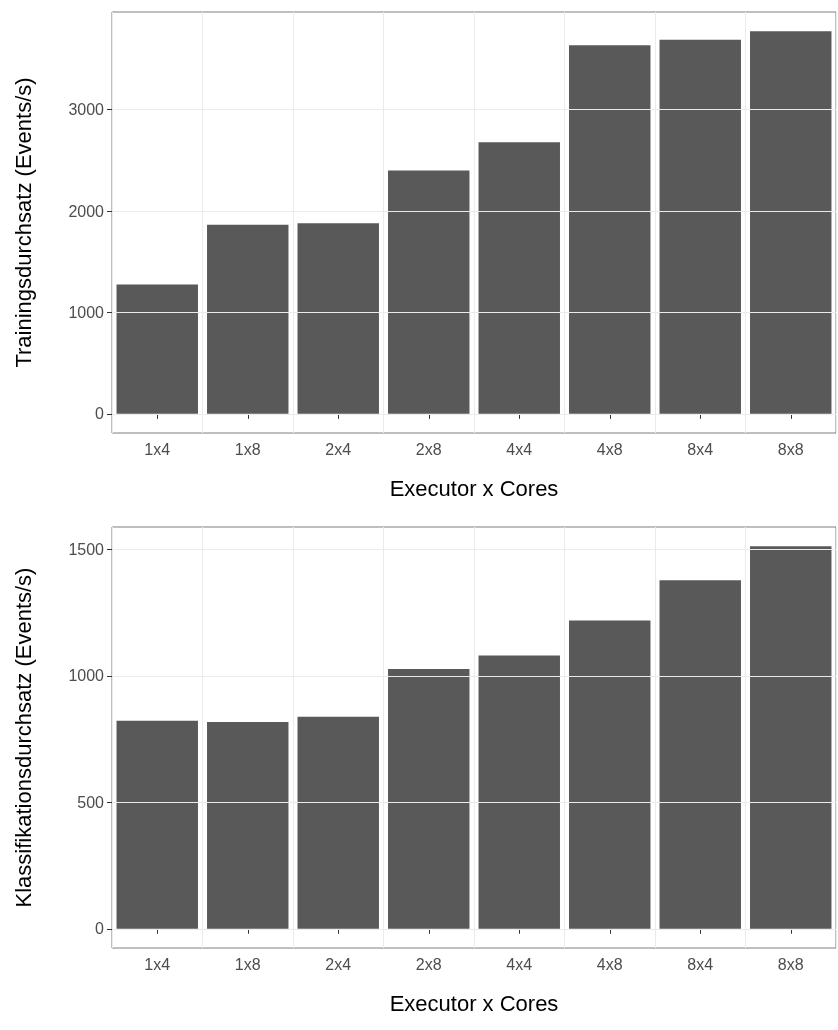 This screenshot has width=838, height=1030. Describe the element at coordinates (91, 802) in the screenshot. I see `y-tick-label: 500` at that location.